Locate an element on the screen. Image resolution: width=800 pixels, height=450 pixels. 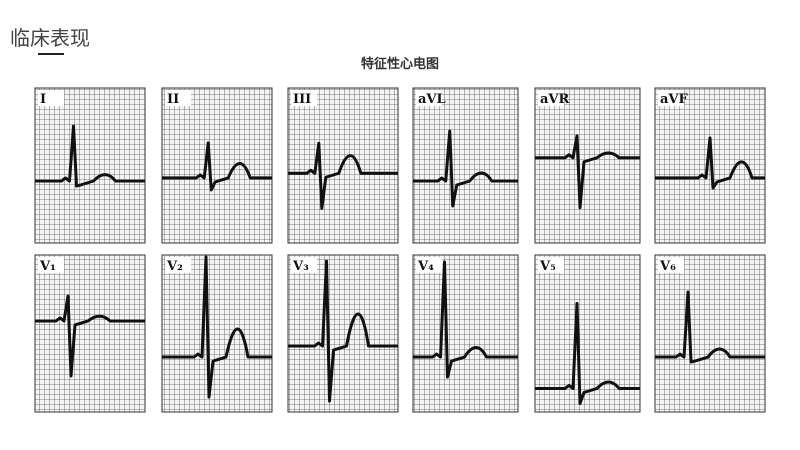
lead-label: II is located at coordinates (173, 99).